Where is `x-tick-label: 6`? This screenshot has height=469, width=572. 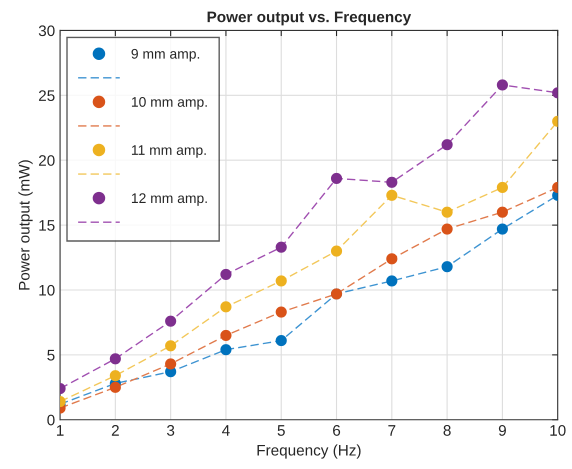 x-tick-label: 6 is located at coordinates (336, 430).